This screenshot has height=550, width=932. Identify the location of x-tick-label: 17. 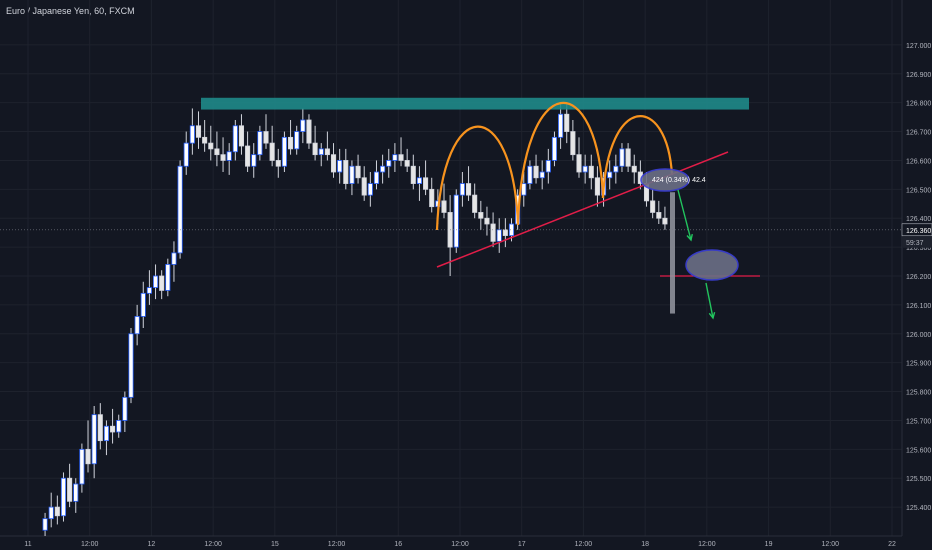
(522, 544).